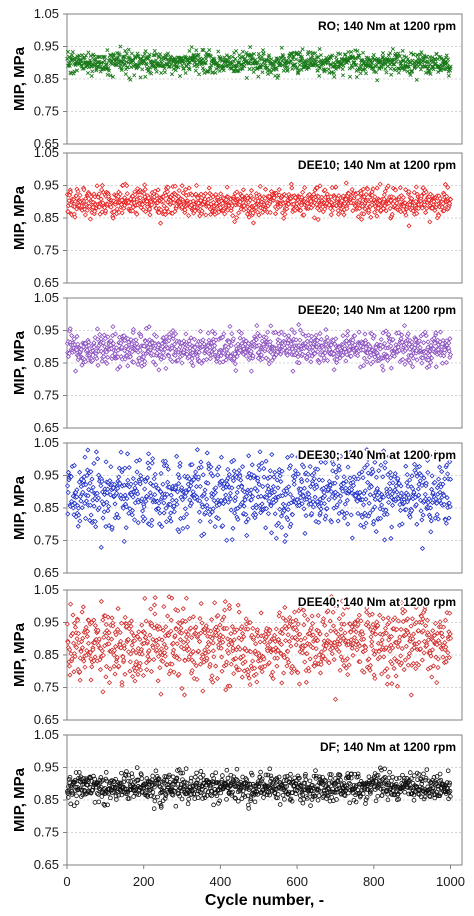 Image resolution: width=474 pixels, height=916 pixels. Describe the element at coordinates (46, 572) in the screenshot. I see `y-tick-label: 0.65` at that location.